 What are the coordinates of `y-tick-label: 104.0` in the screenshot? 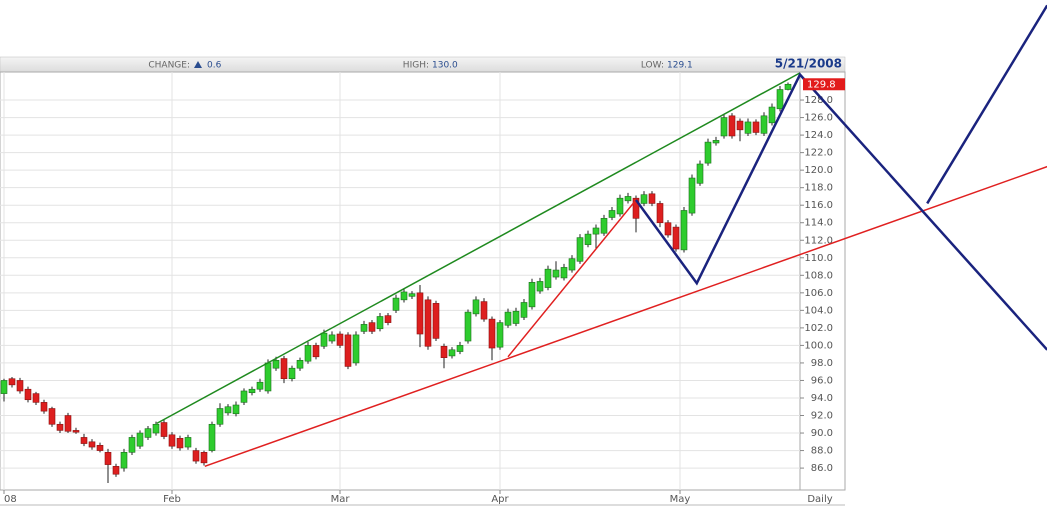 It's located at (818, 310).